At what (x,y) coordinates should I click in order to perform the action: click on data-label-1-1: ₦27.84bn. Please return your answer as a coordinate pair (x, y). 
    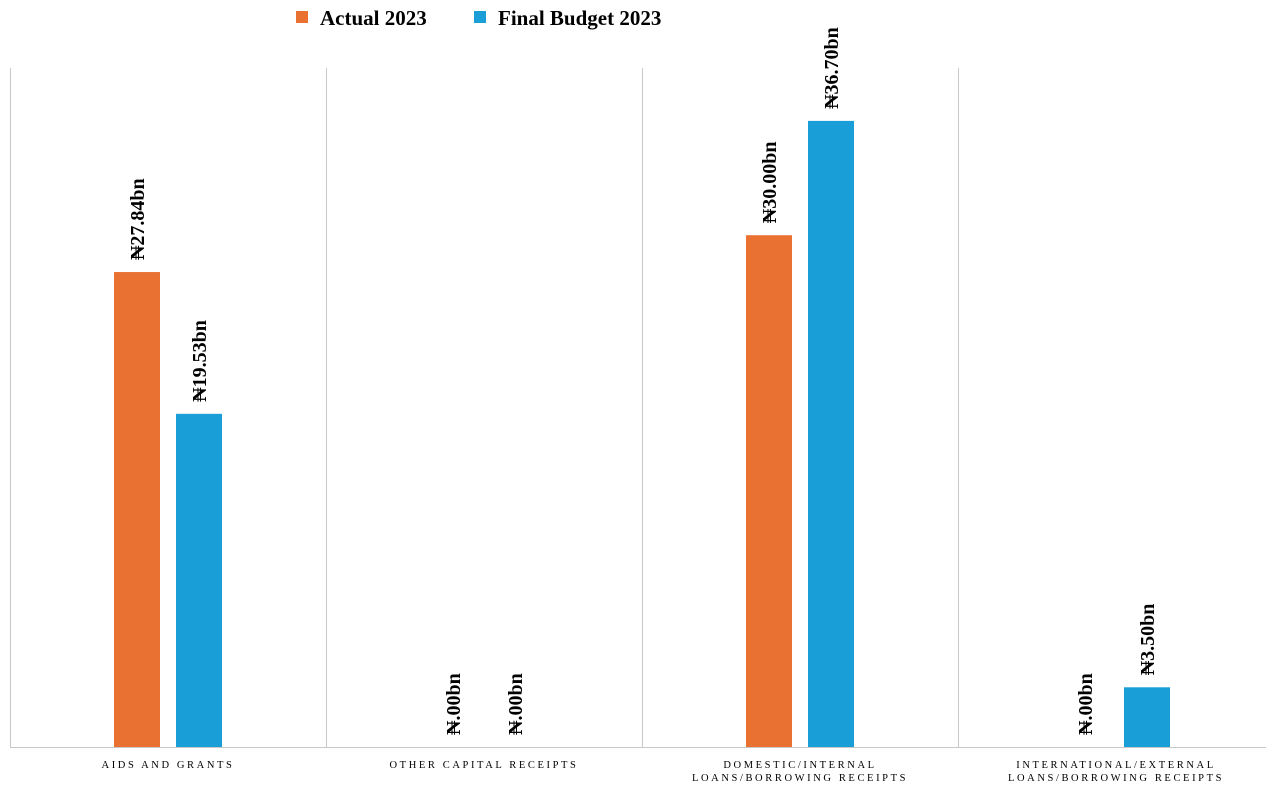
    Looking at the image, I should click on (138, 219).